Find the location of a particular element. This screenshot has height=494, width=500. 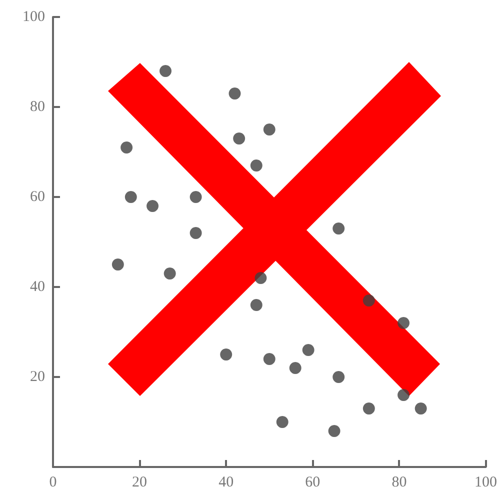

x-tick-label: 60 is located at coordinates (312, 482).